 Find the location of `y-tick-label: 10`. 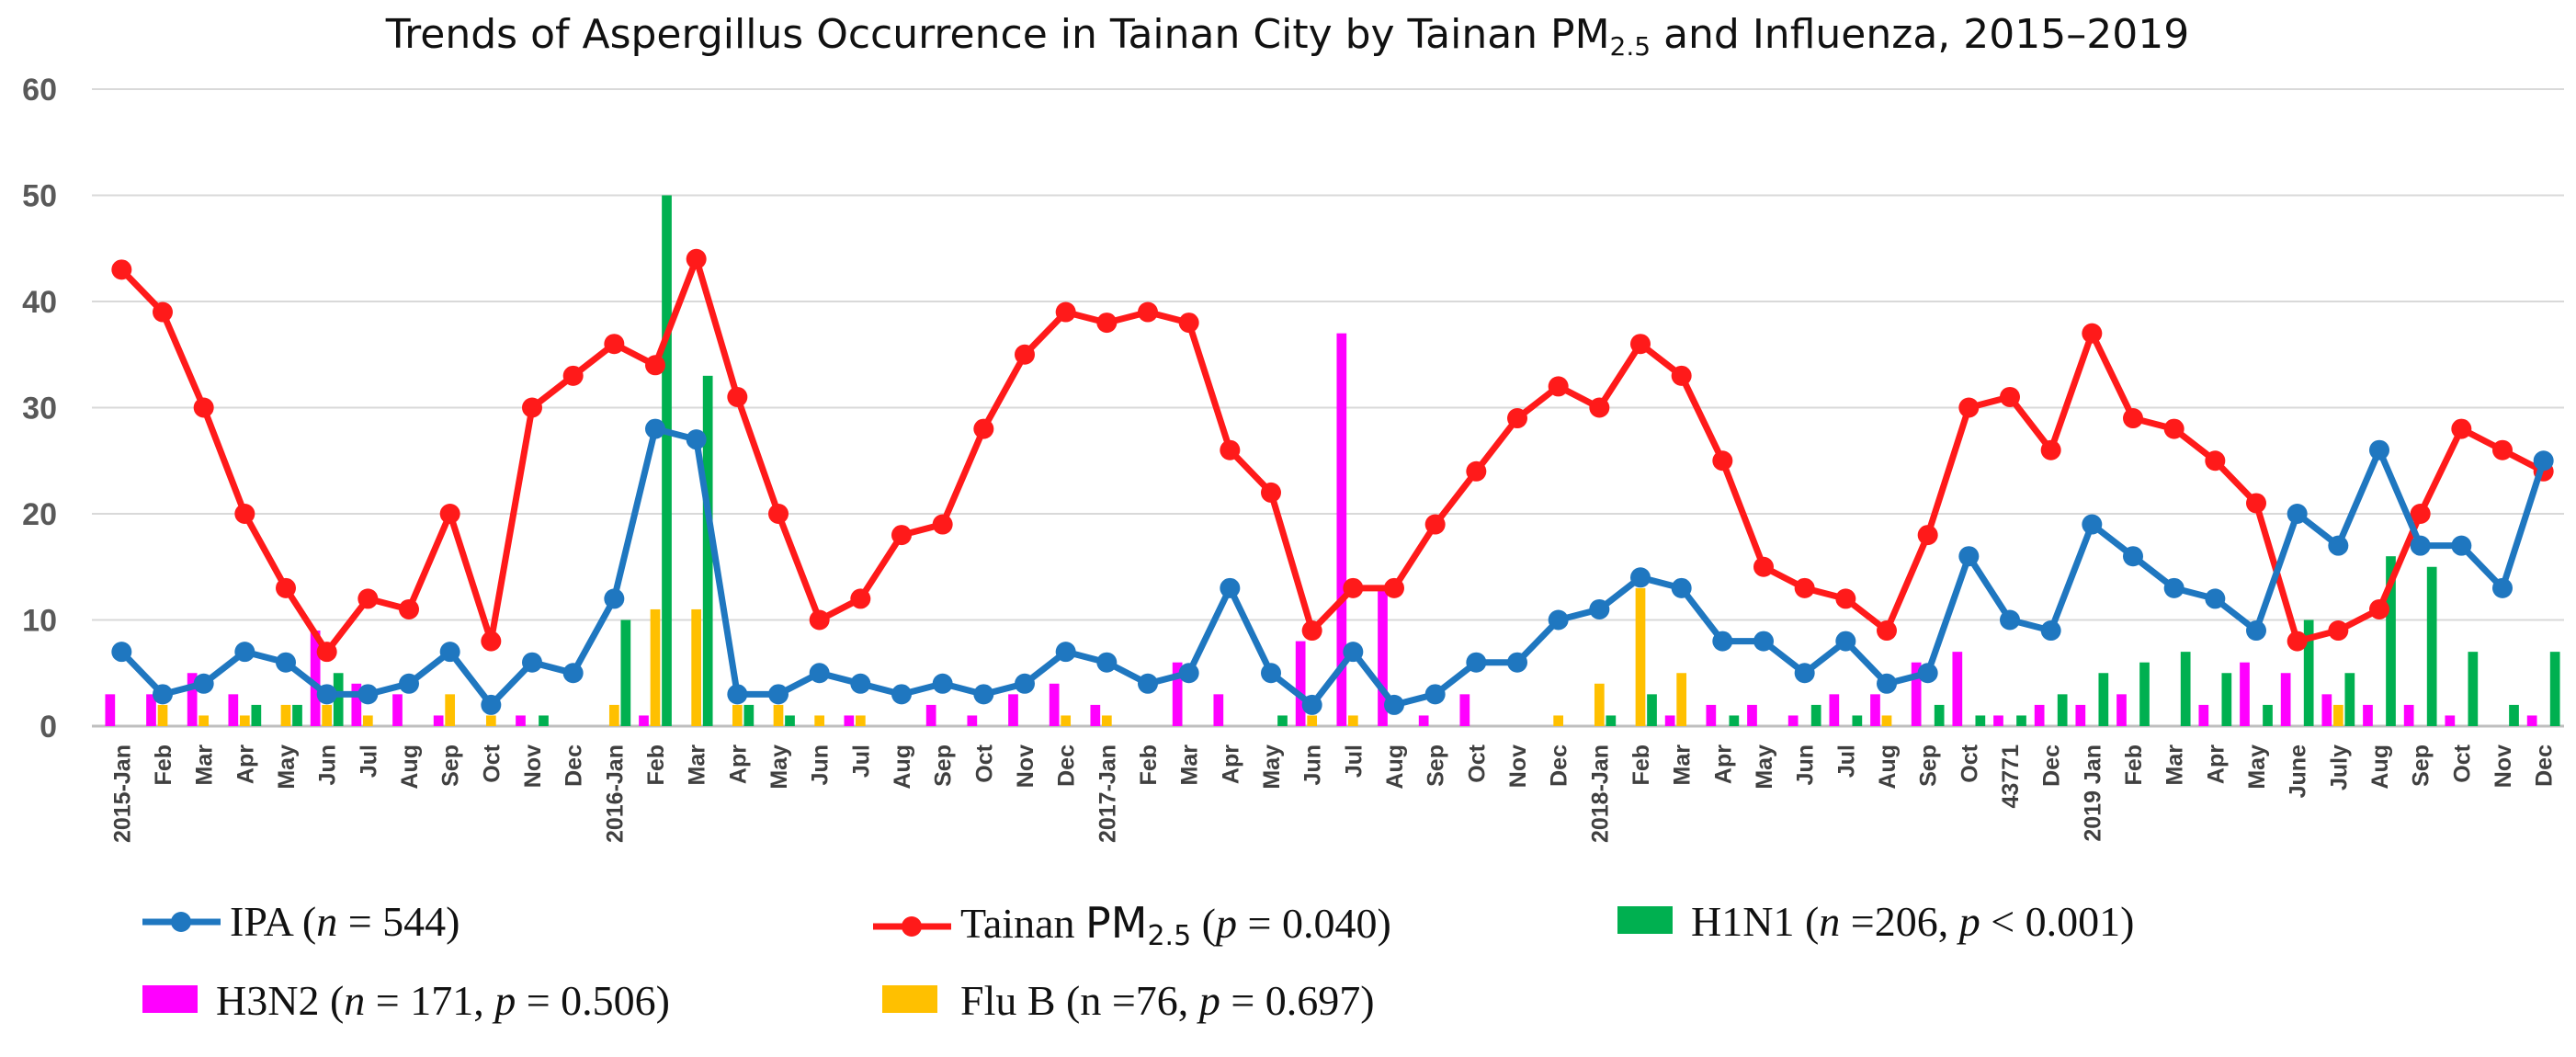

y-tick-label: 10 is located at coordinates (39, 621).